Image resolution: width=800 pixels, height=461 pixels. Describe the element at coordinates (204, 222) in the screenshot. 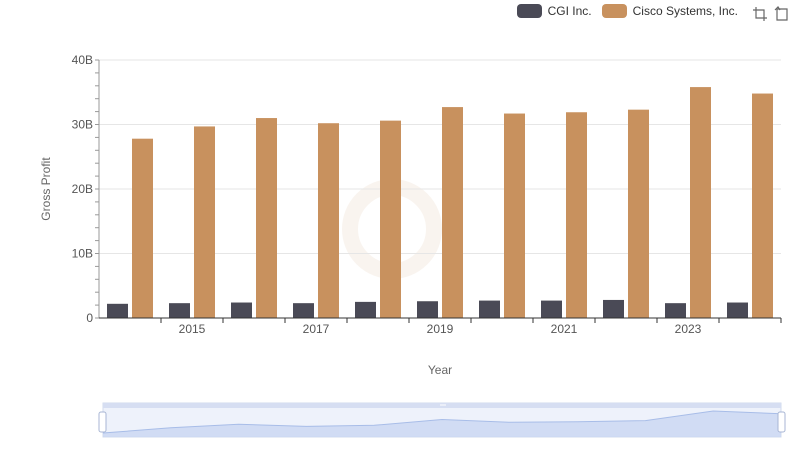

I see `bar-cisco-2015` at that location.